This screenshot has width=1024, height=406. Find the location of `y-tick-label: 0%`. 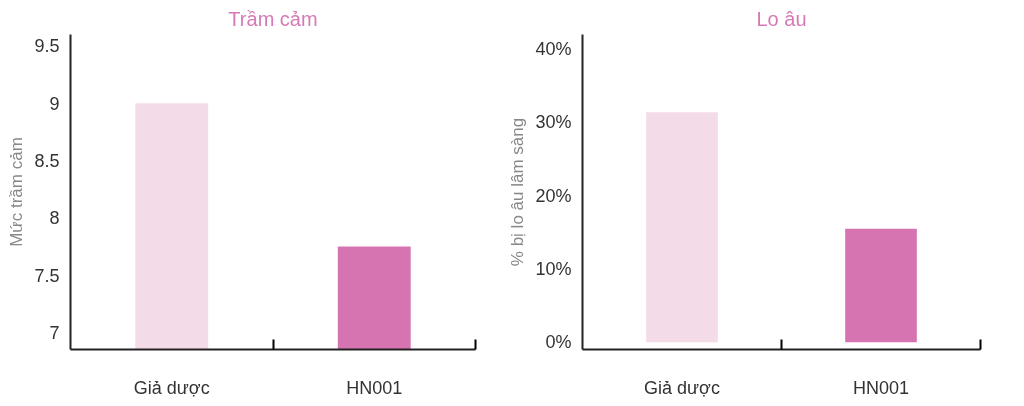

y-tick-label: 0% is located at coordinates (558, 342).